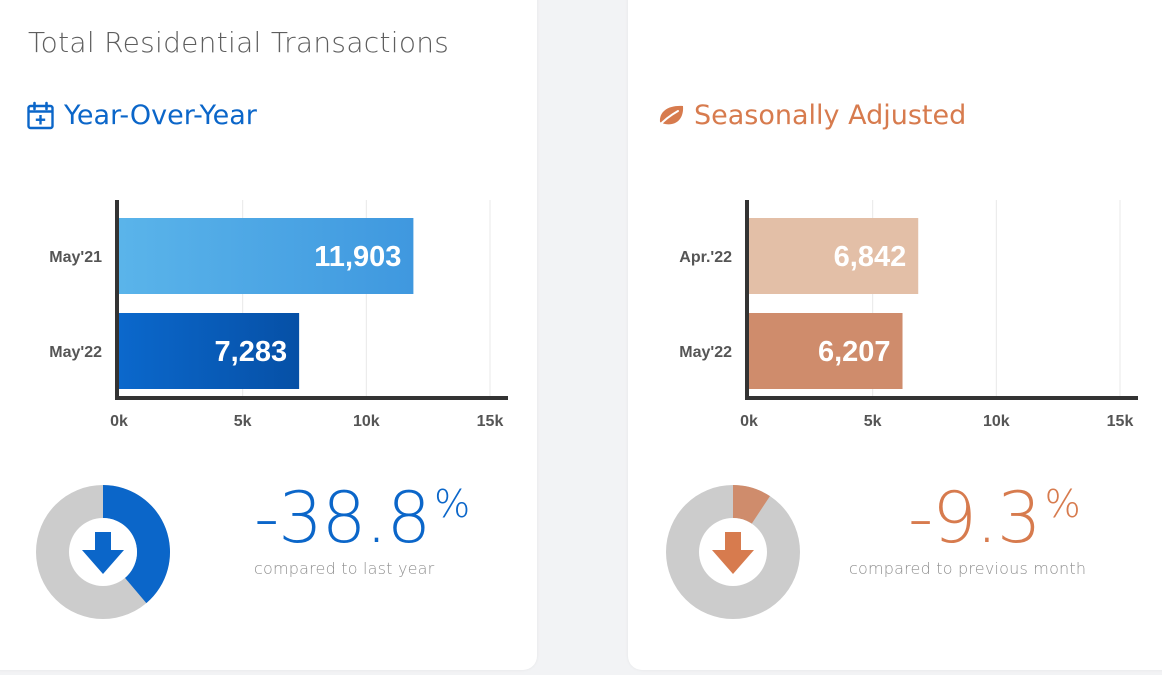  Describe the element at coordinates (830, 115) in the screenshot. I see `seasonal-title-text: Seasonally Adjusted` at that location.